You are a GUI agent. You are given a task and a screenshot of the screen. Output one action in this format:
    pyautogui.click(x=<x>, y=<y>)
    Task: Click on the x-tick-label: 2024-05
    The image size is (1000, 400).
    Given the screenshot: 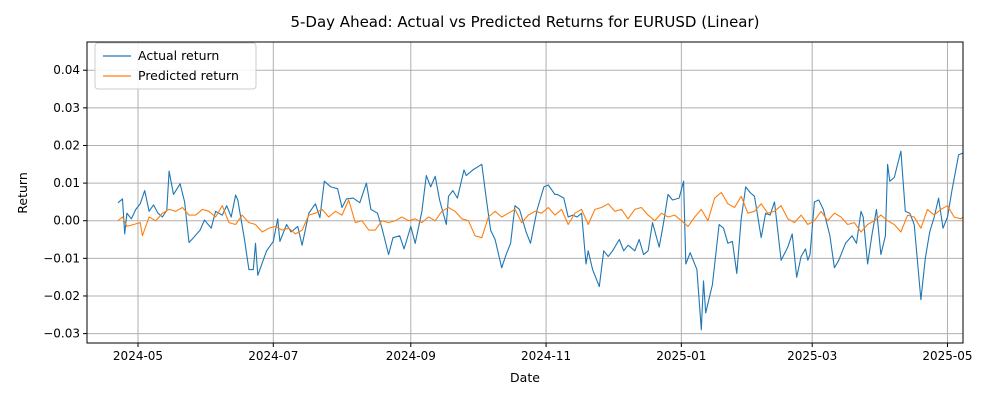 What is the action you would take?
    pyautogui.click(x=138, y=356)
    